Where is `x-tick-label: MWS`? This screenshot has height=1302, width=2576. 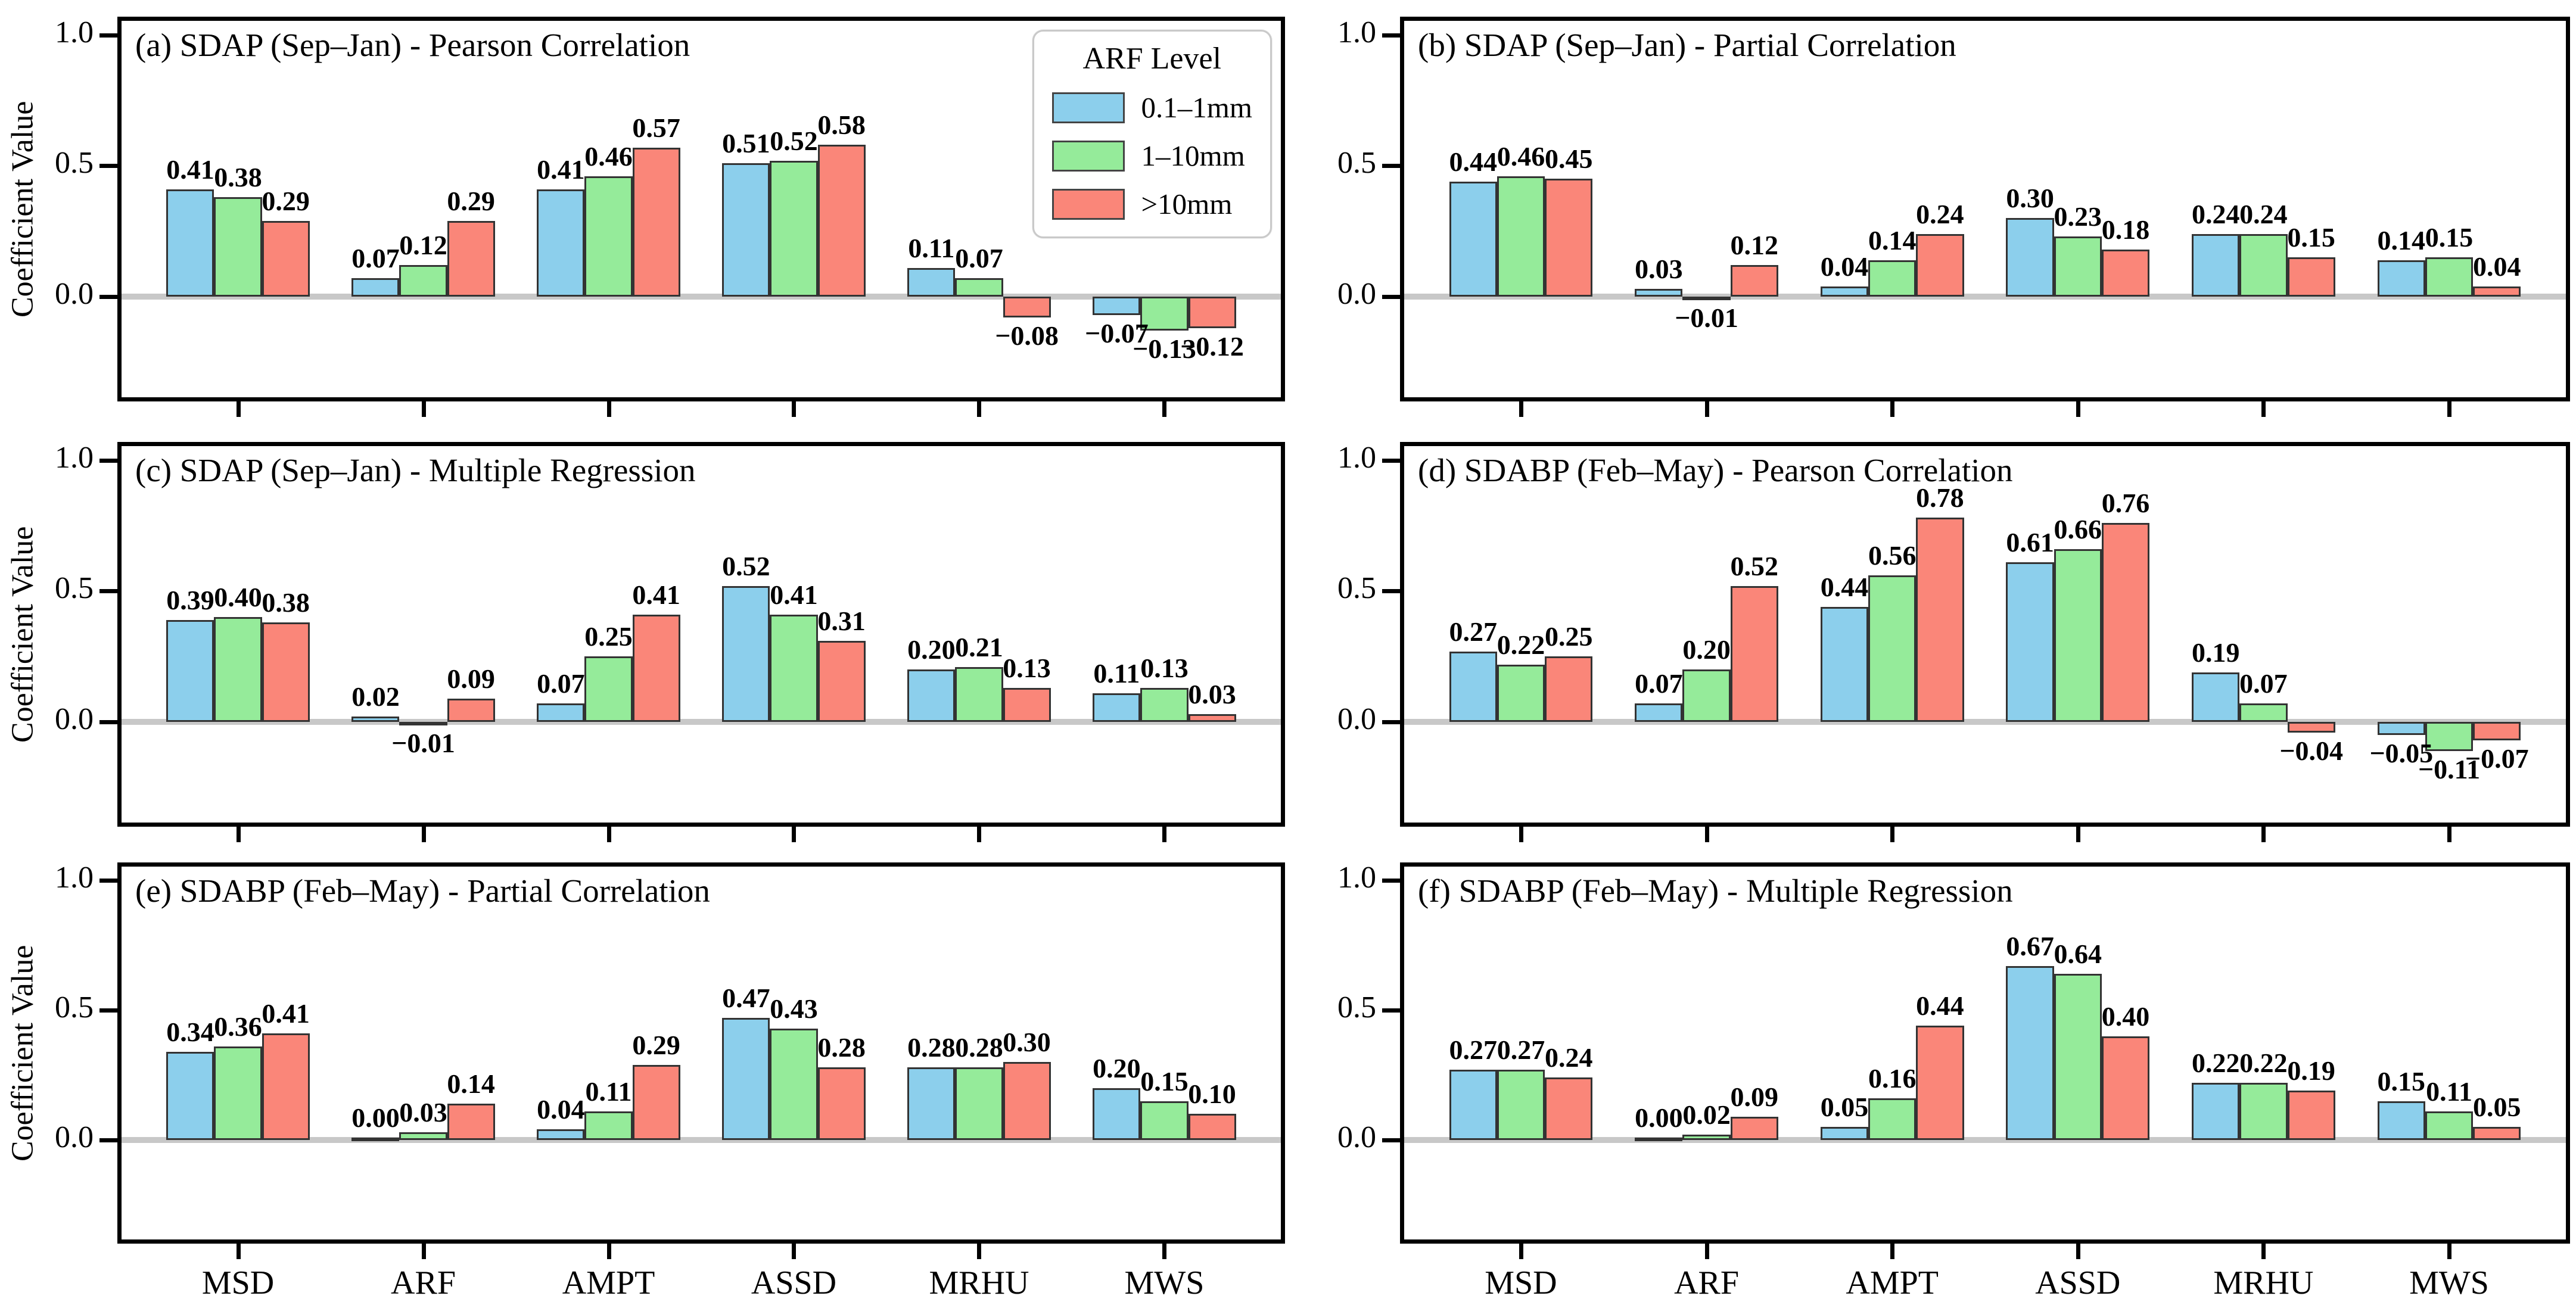
x-tick-label: MWS is located at coordinates (1164, 1283).